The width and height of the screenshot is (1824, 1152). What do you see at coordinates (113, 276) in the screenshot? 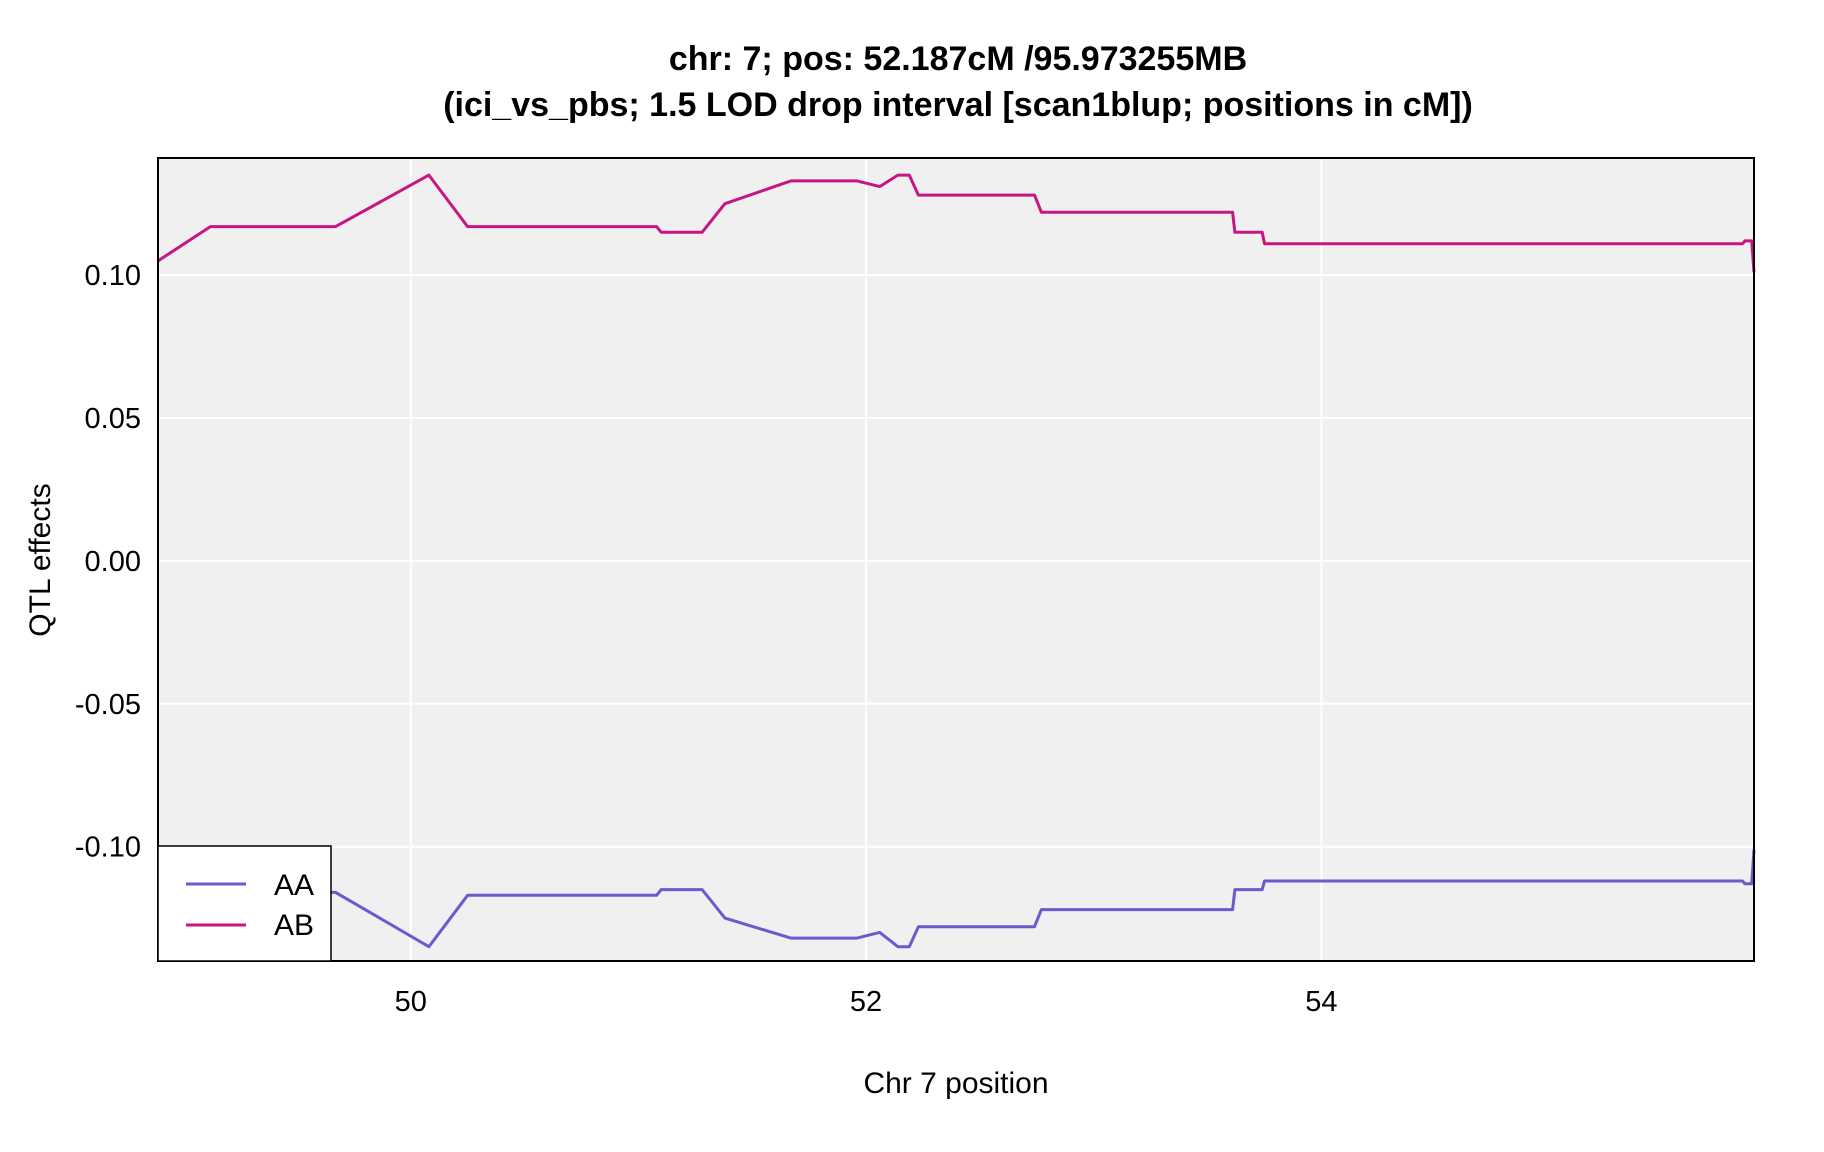
I see `y-tick-label: 0.10` at bounding box center [113, 276].